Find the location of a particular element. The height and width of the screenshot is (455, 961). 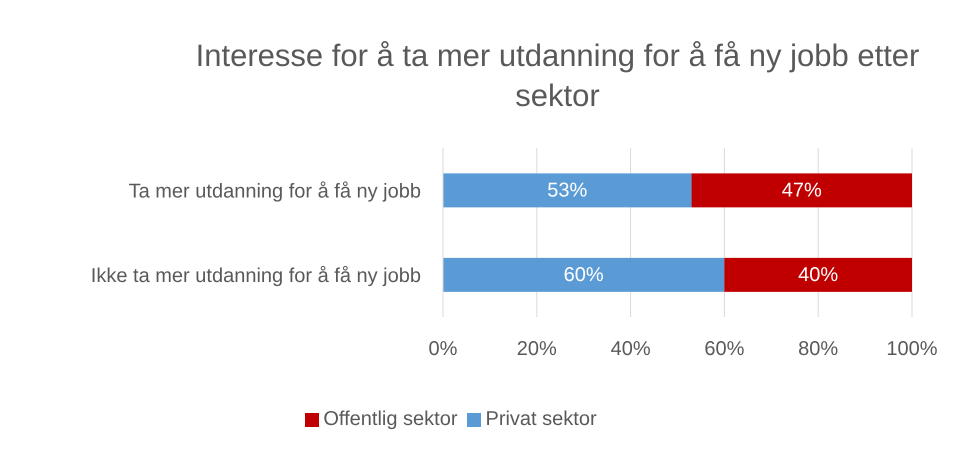

data-label: 40% is located at coordinates (818, 275).